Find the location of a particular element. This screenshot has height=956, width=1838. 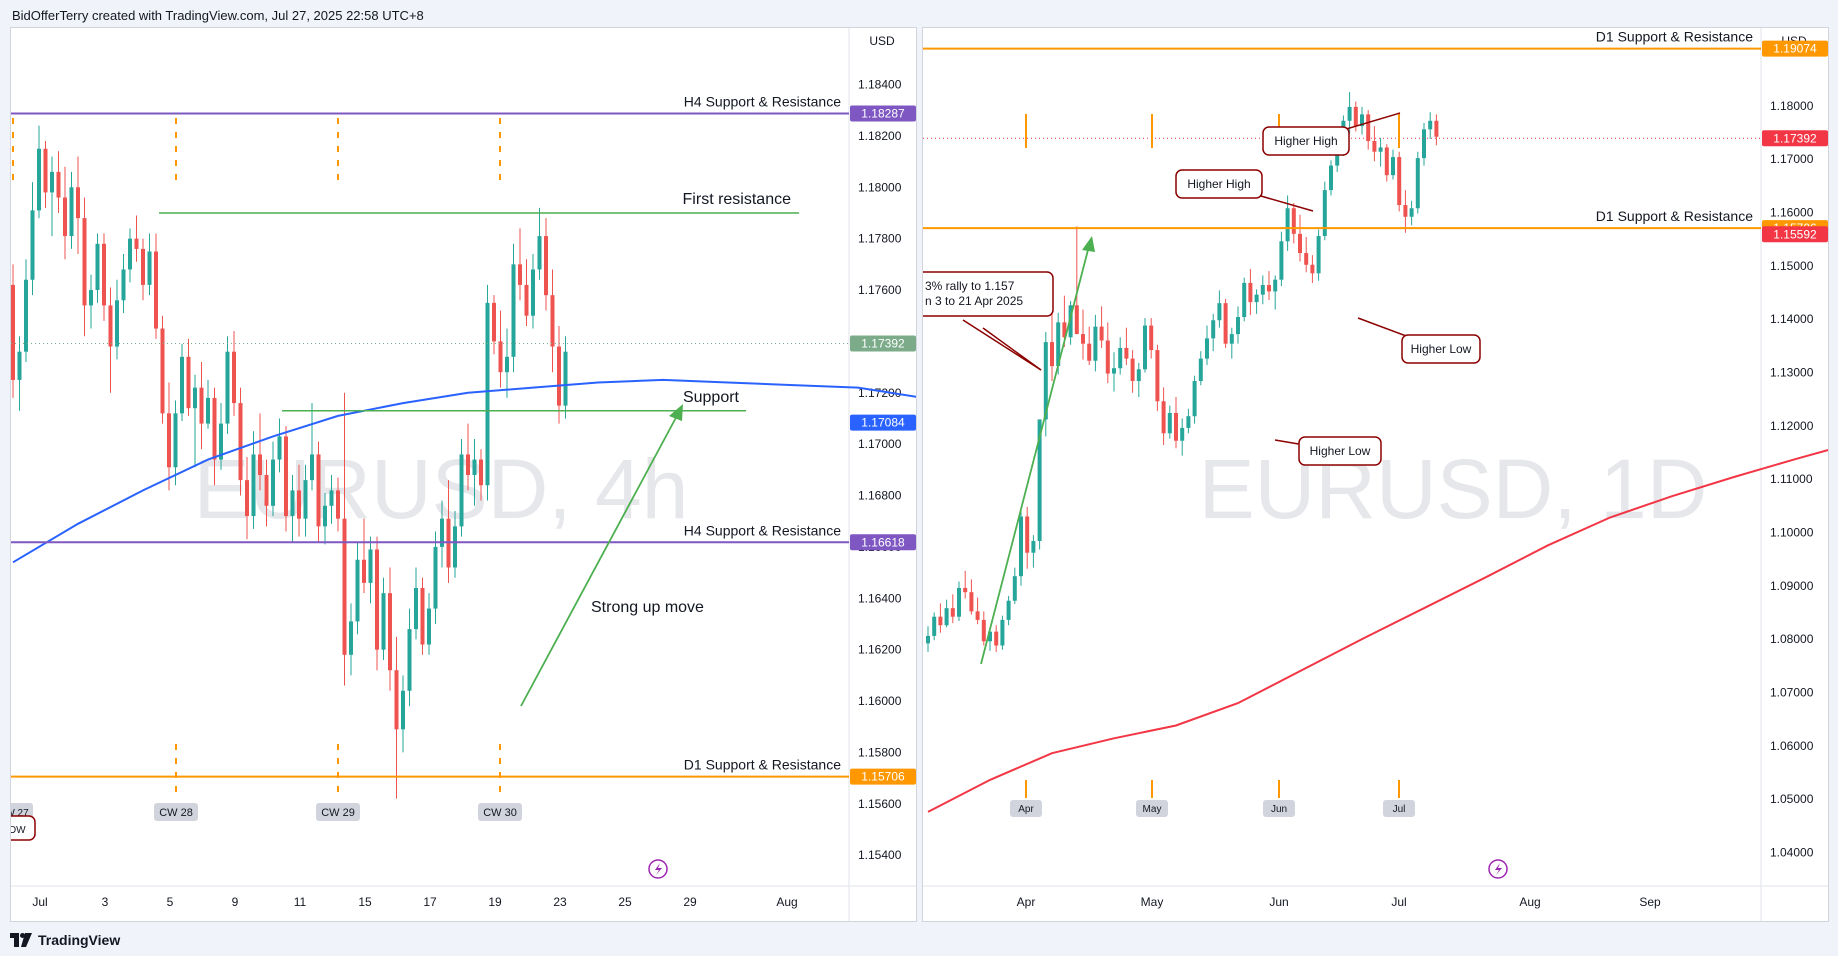

last-price-badge: 1.17392 is located at coordinates (883, 343).